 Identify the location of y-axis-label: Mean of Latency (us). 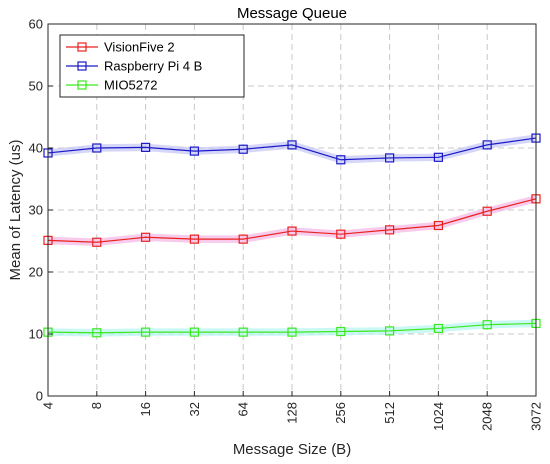
(15, 210).